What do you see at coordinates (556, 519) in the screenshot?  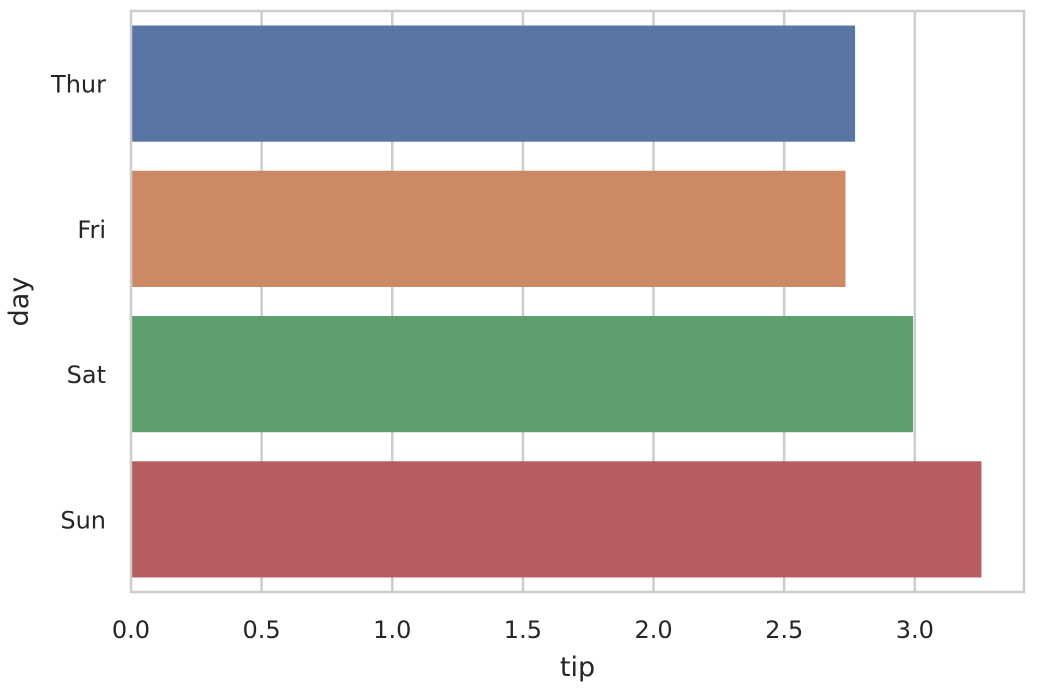 I see `bar-sun` at bounding box center [556, 519].